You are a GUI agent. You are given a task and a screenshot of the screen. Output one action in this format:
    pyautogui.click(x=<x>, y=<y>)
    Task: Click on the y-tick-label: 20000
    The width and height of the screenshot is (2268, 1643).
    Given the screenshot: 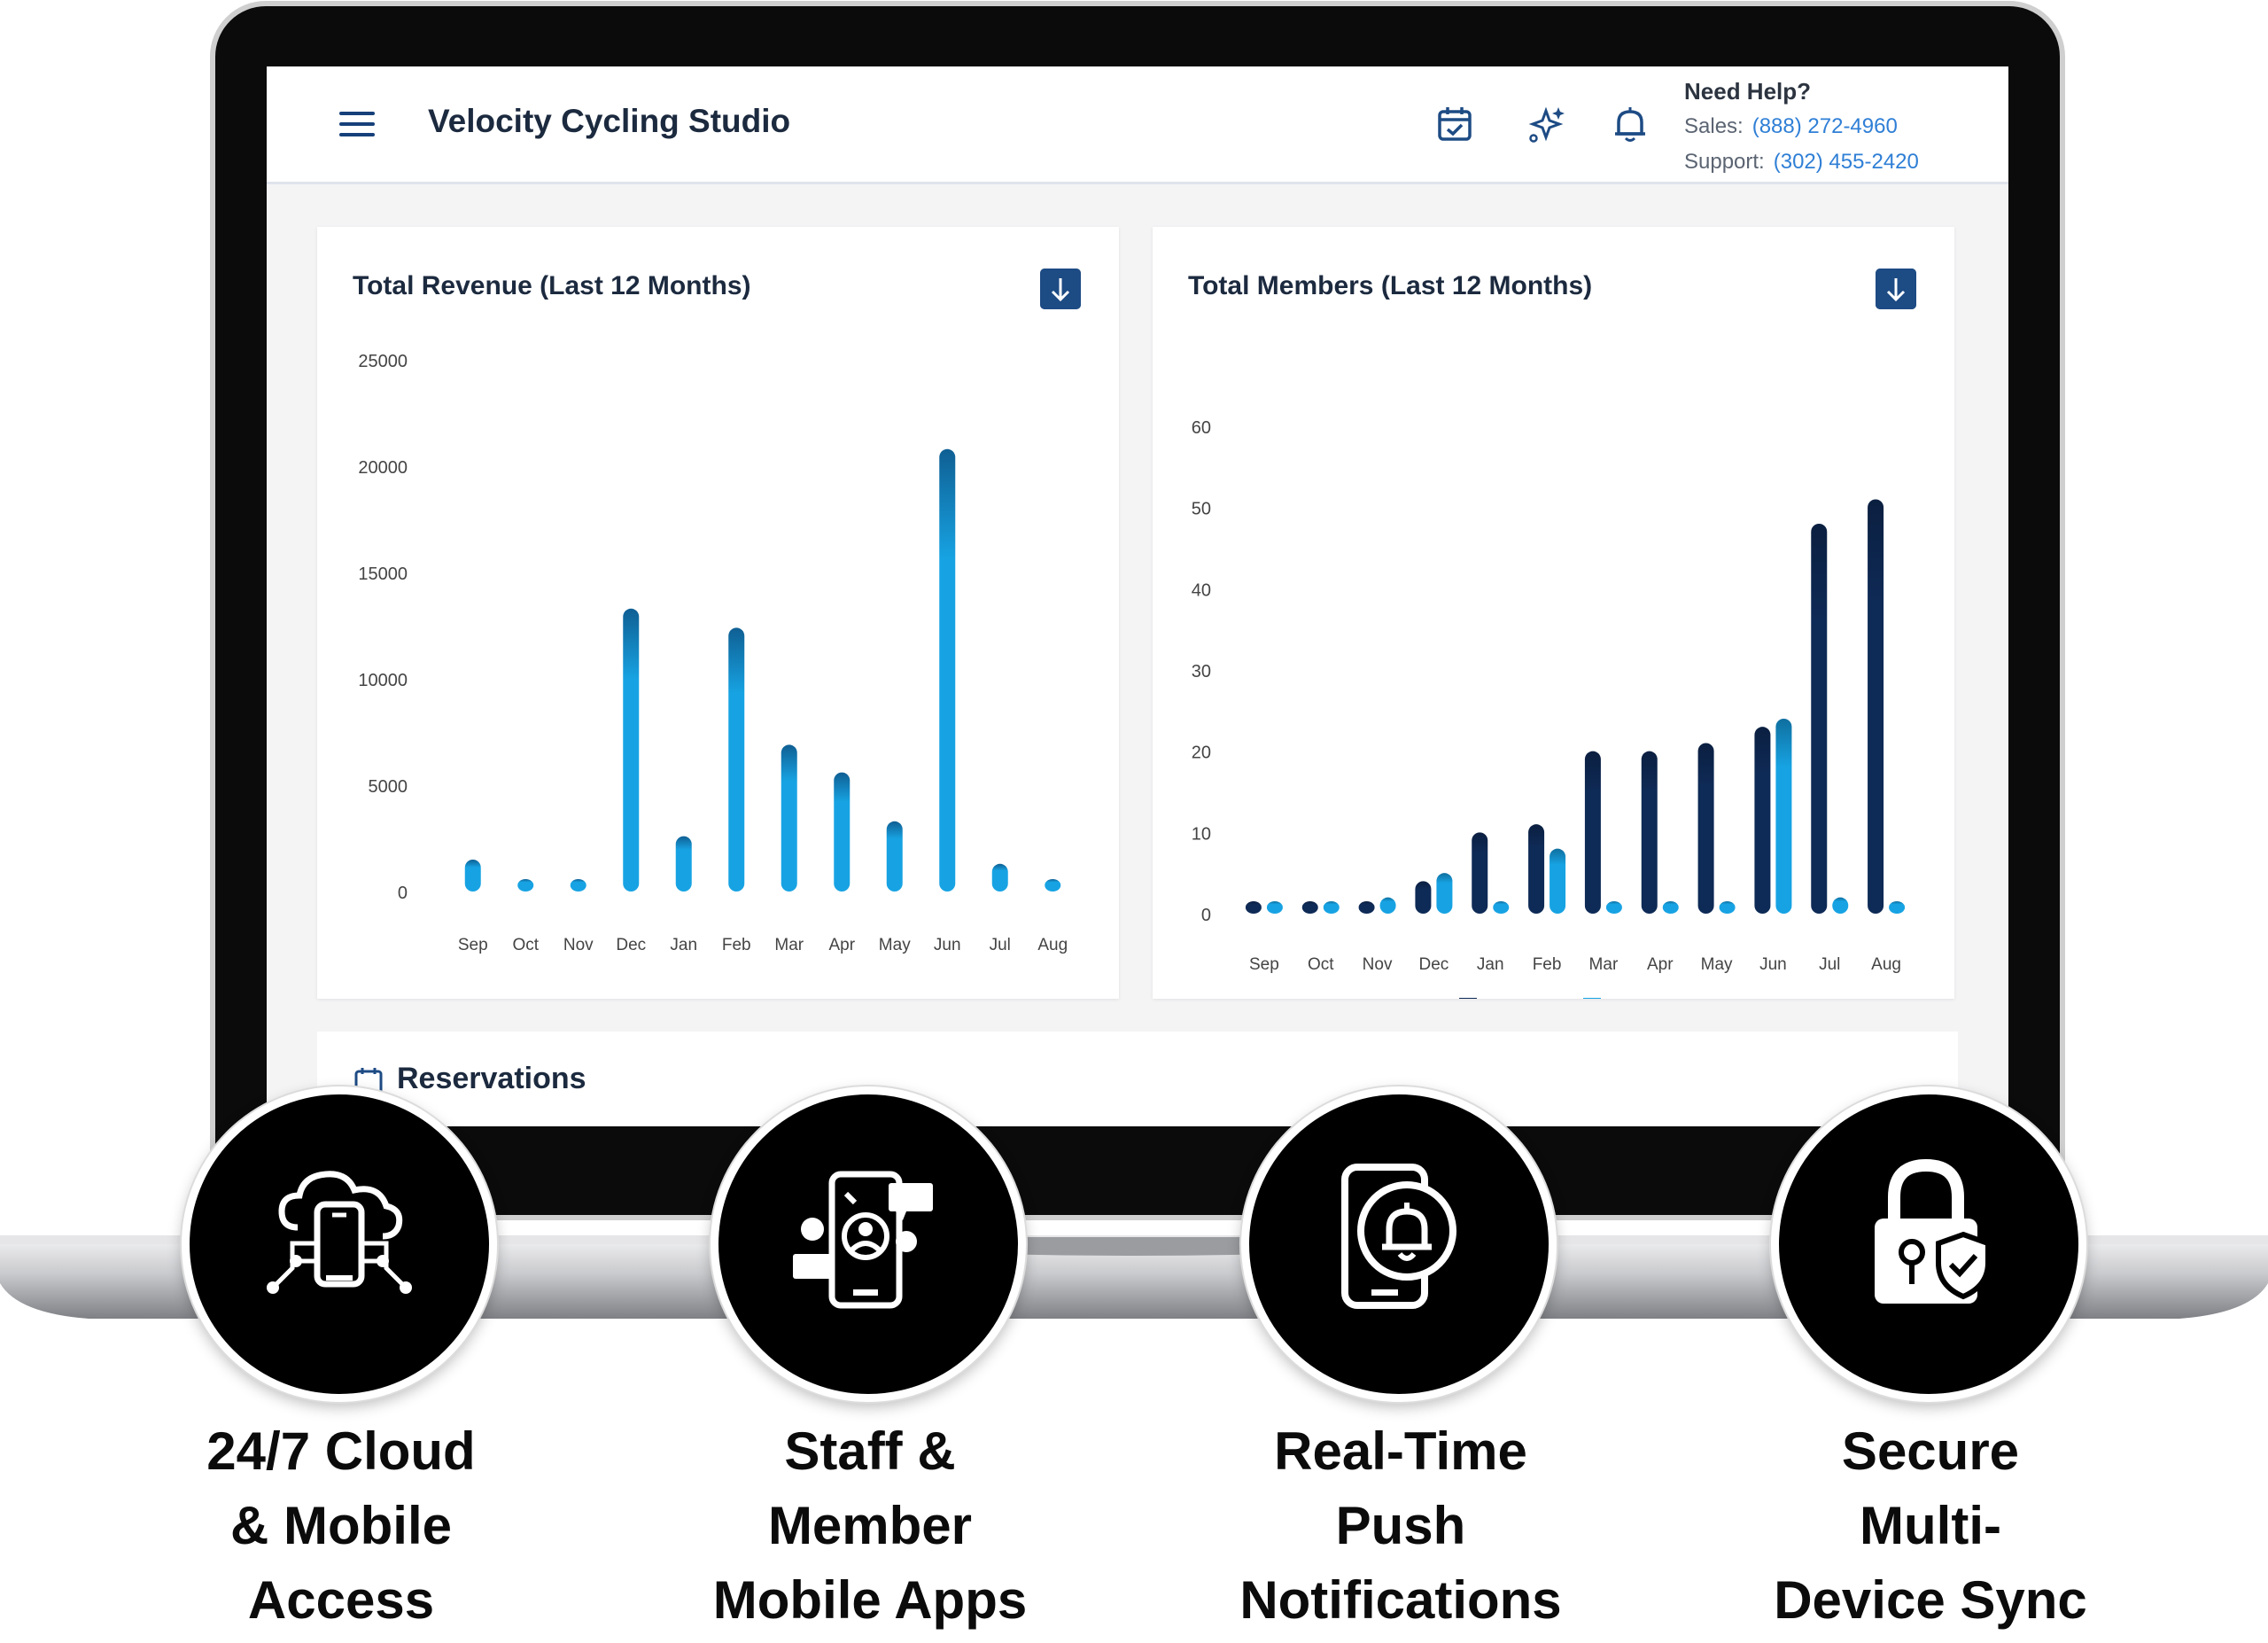 What is the action you would take?
    pyautogui.click(x=383, y=468)
    